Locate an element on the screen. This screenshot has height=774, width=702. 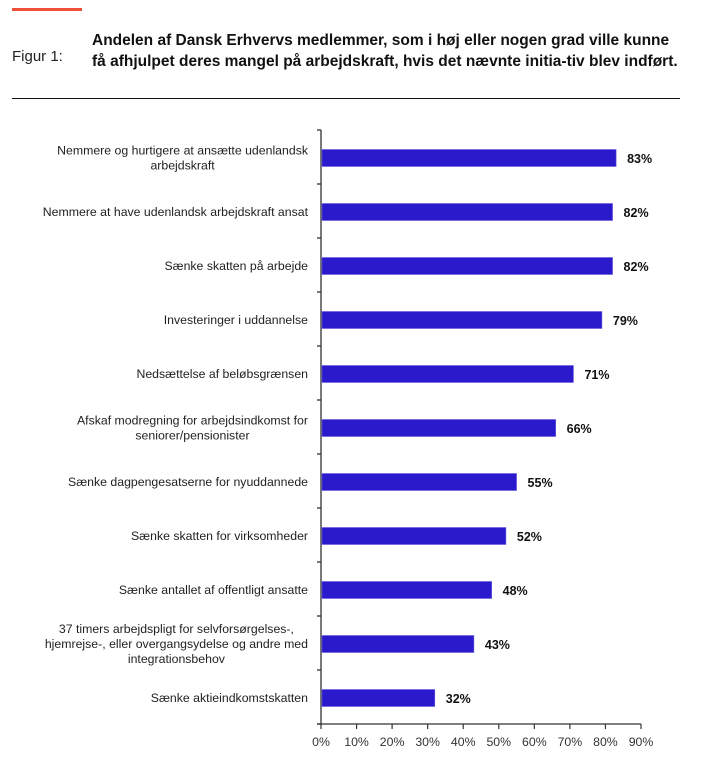
value-label: 43% is located at coordinates (497, 645).